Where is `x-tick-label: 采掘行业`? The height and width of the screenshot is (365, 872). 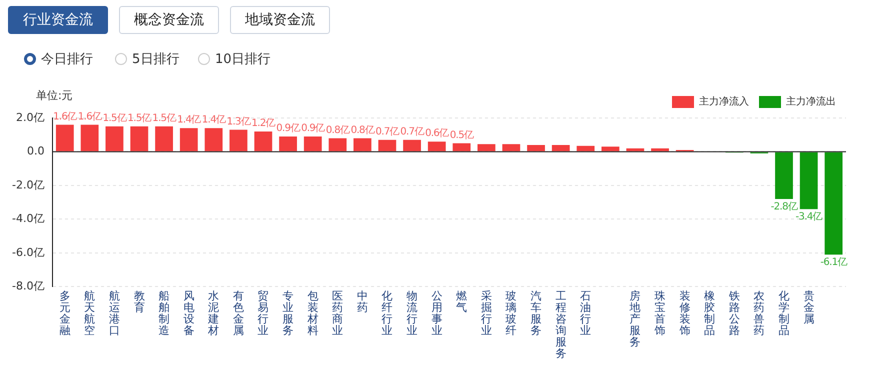
x-tick-label: 采掘行业 is located at coordinates (486, 313).